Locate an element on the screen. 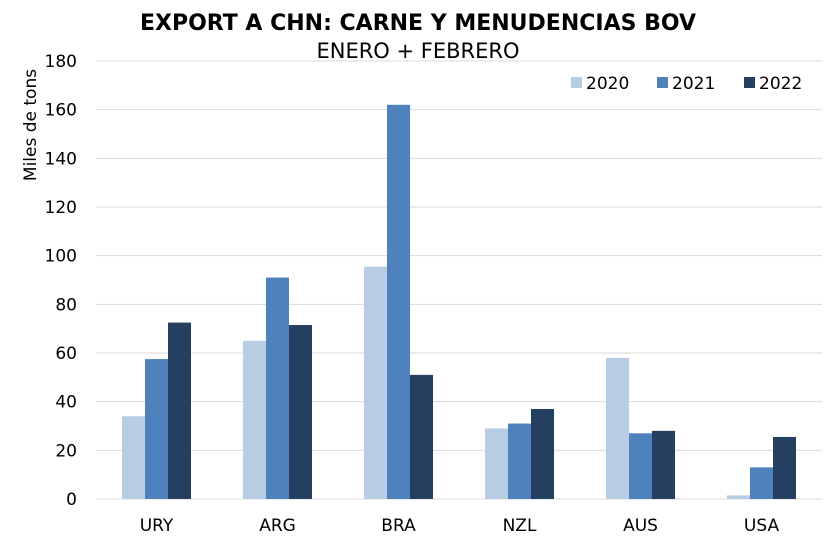 This screenshot has width=829, height=539. bar-ury-2021 is located at coordinates (156, 429).